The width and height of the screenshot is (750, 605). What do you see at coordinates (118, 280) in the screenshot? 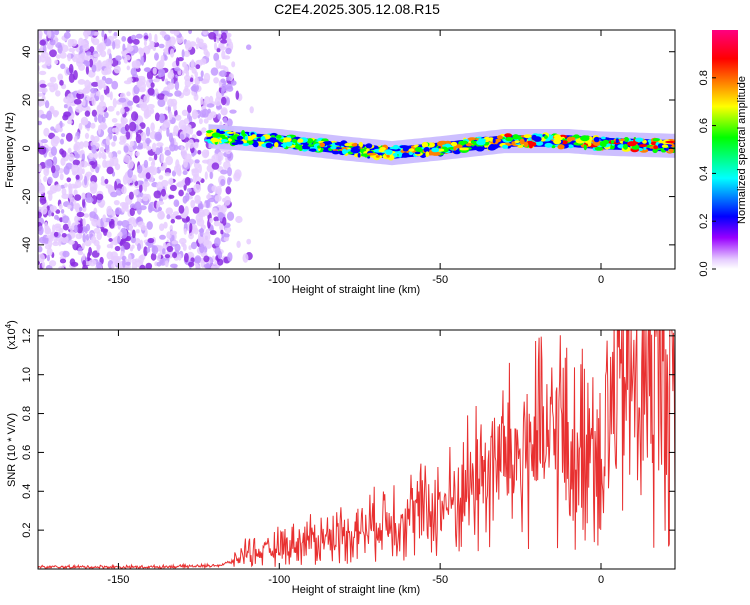
I see `x-tick-label: -150` at bounding box center [118, 280].